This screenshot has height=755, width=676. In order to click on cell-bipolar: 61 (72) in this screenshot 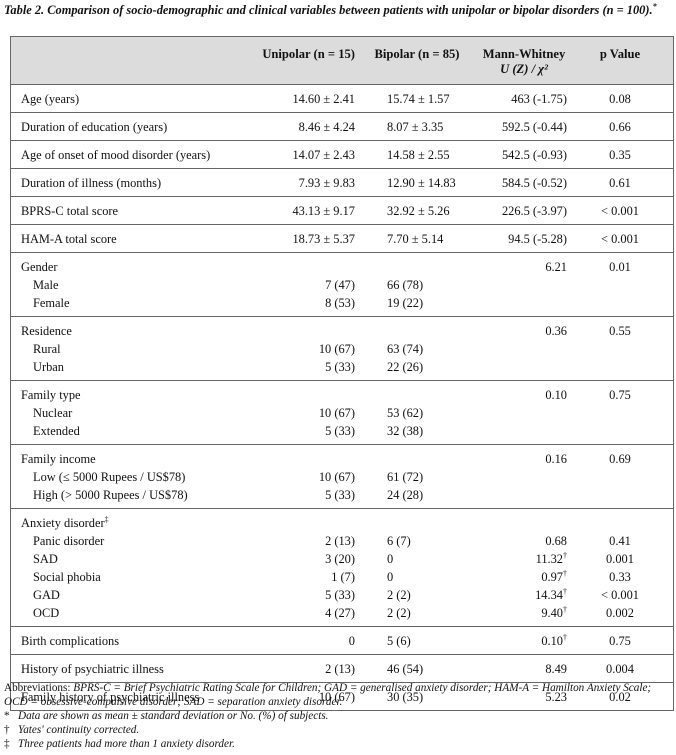, I will do `click(422, 477)`.